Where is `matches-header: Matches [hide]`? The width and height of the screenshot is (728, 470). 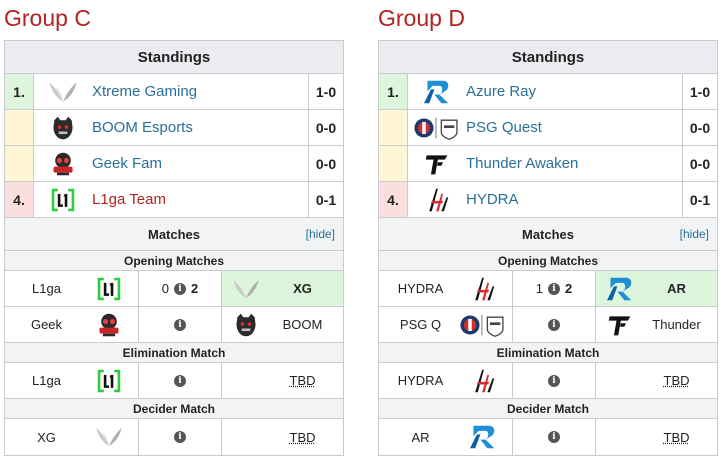
matches-header: Matches [hide] is located at coordinates (548, 234).